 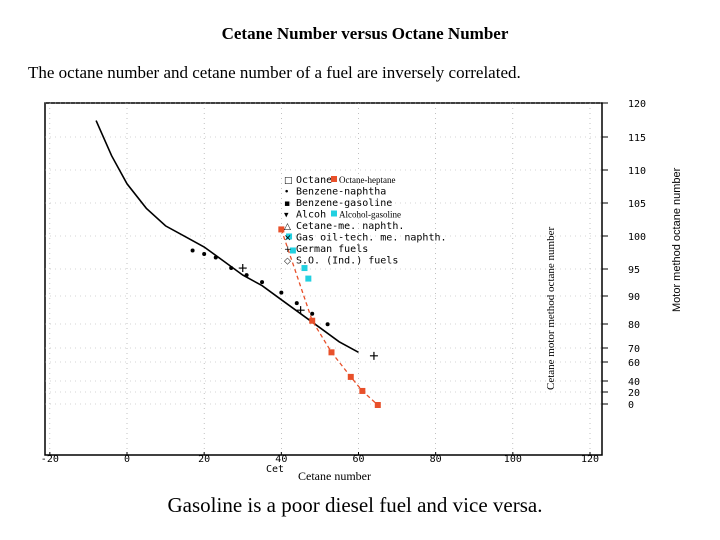 I want to click on legend-label: Octane, so click(x=314, y=180).